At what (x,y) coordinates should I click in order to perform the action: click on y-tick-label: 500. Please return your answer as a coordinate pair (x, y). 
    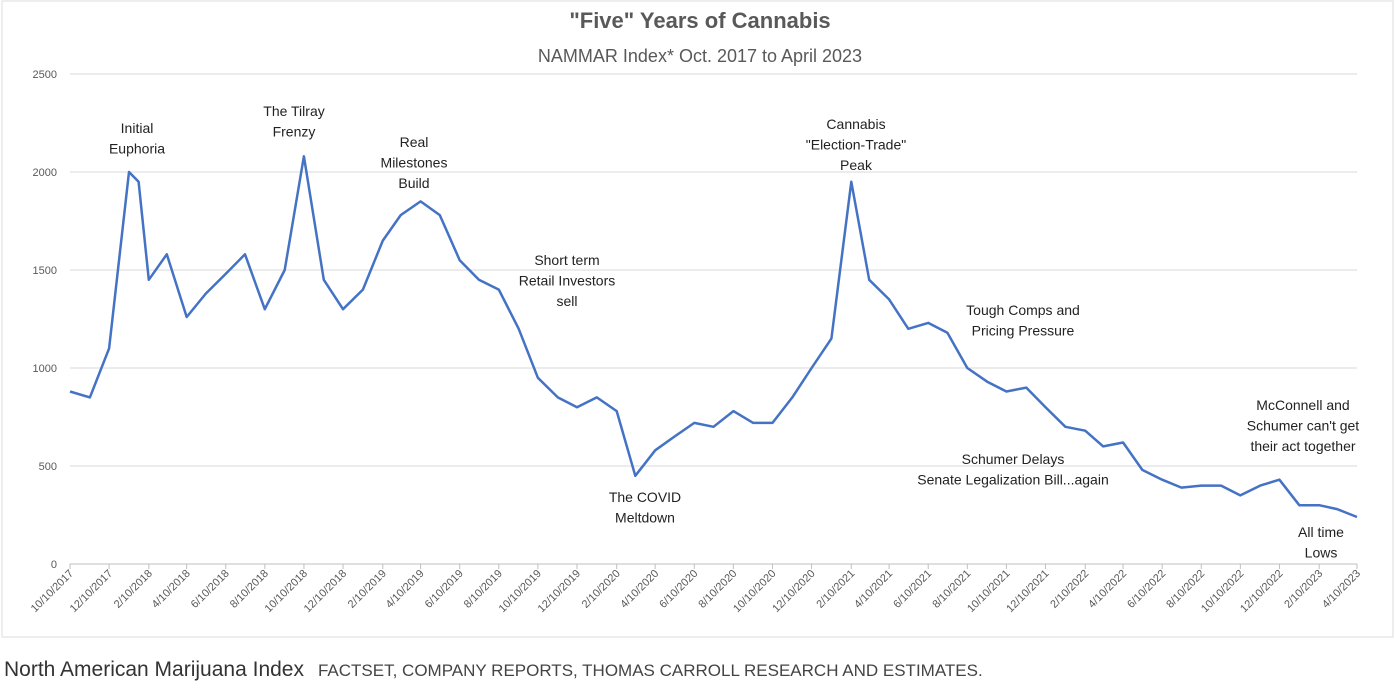
    Looking at the image, I should click on (48, 467).